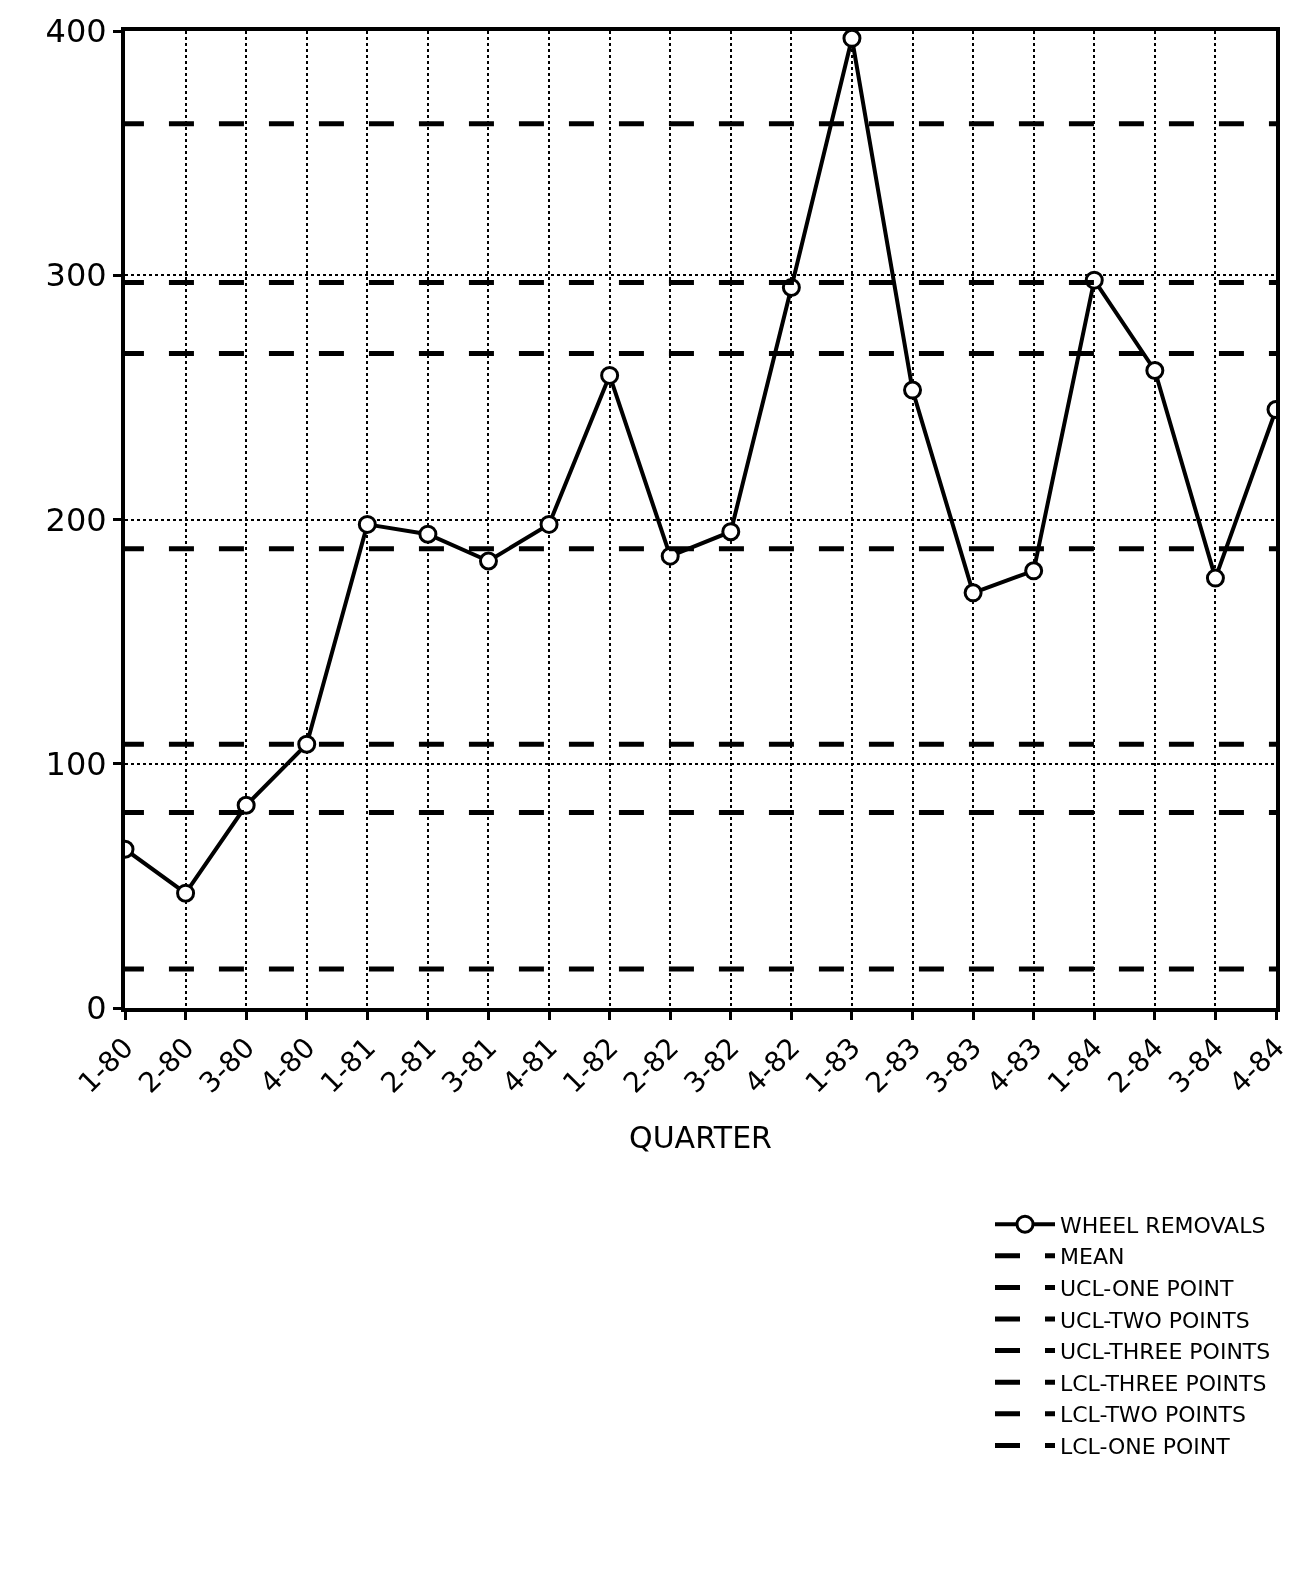 Image resolution: width=1306 pixels, height=1577 pixels. Describe the element at coordinates (76, 31) in the screenshot. I see `y-tick-label: 400` at that location.